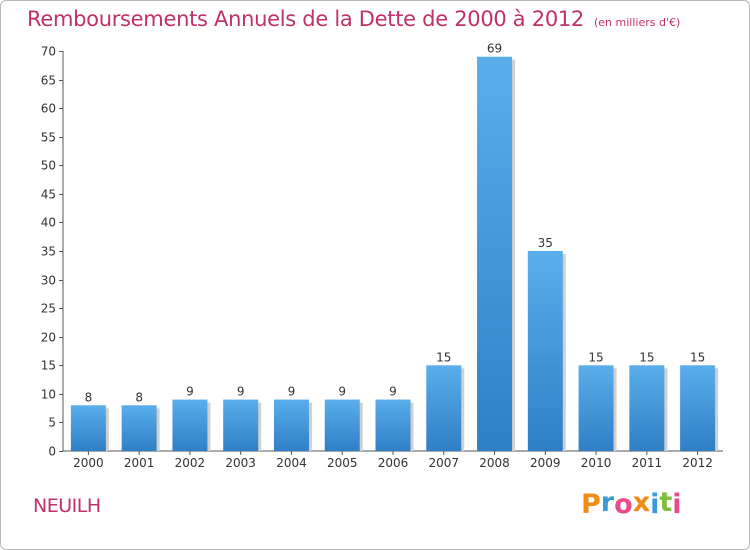  I want to click on x-tick-label: 2011, so click(647, 463).